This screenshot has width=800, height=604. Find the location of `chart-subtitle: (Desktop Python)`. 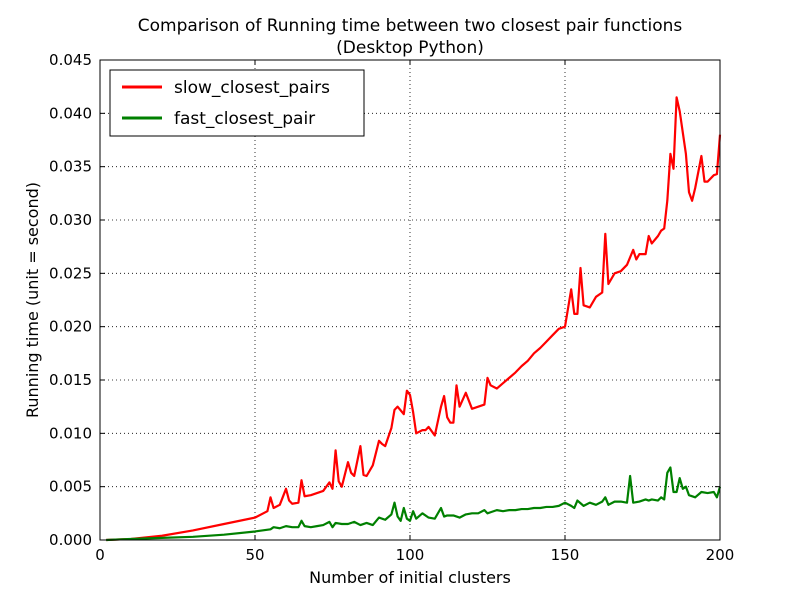

chart-subtitle: (Desktop Python) is located at coordinates (410, 48).